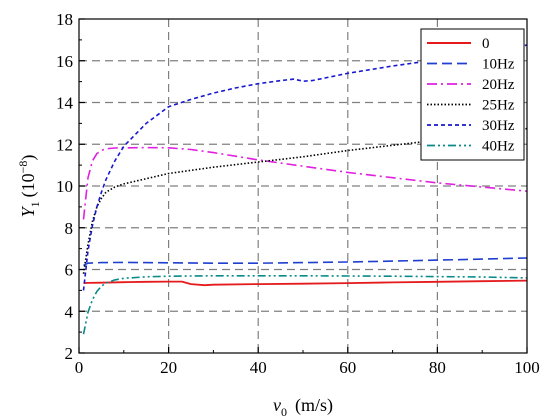 This screenshot has height=419, width=550. I want to click on x-axis-symbol: v, so click(277, 405).